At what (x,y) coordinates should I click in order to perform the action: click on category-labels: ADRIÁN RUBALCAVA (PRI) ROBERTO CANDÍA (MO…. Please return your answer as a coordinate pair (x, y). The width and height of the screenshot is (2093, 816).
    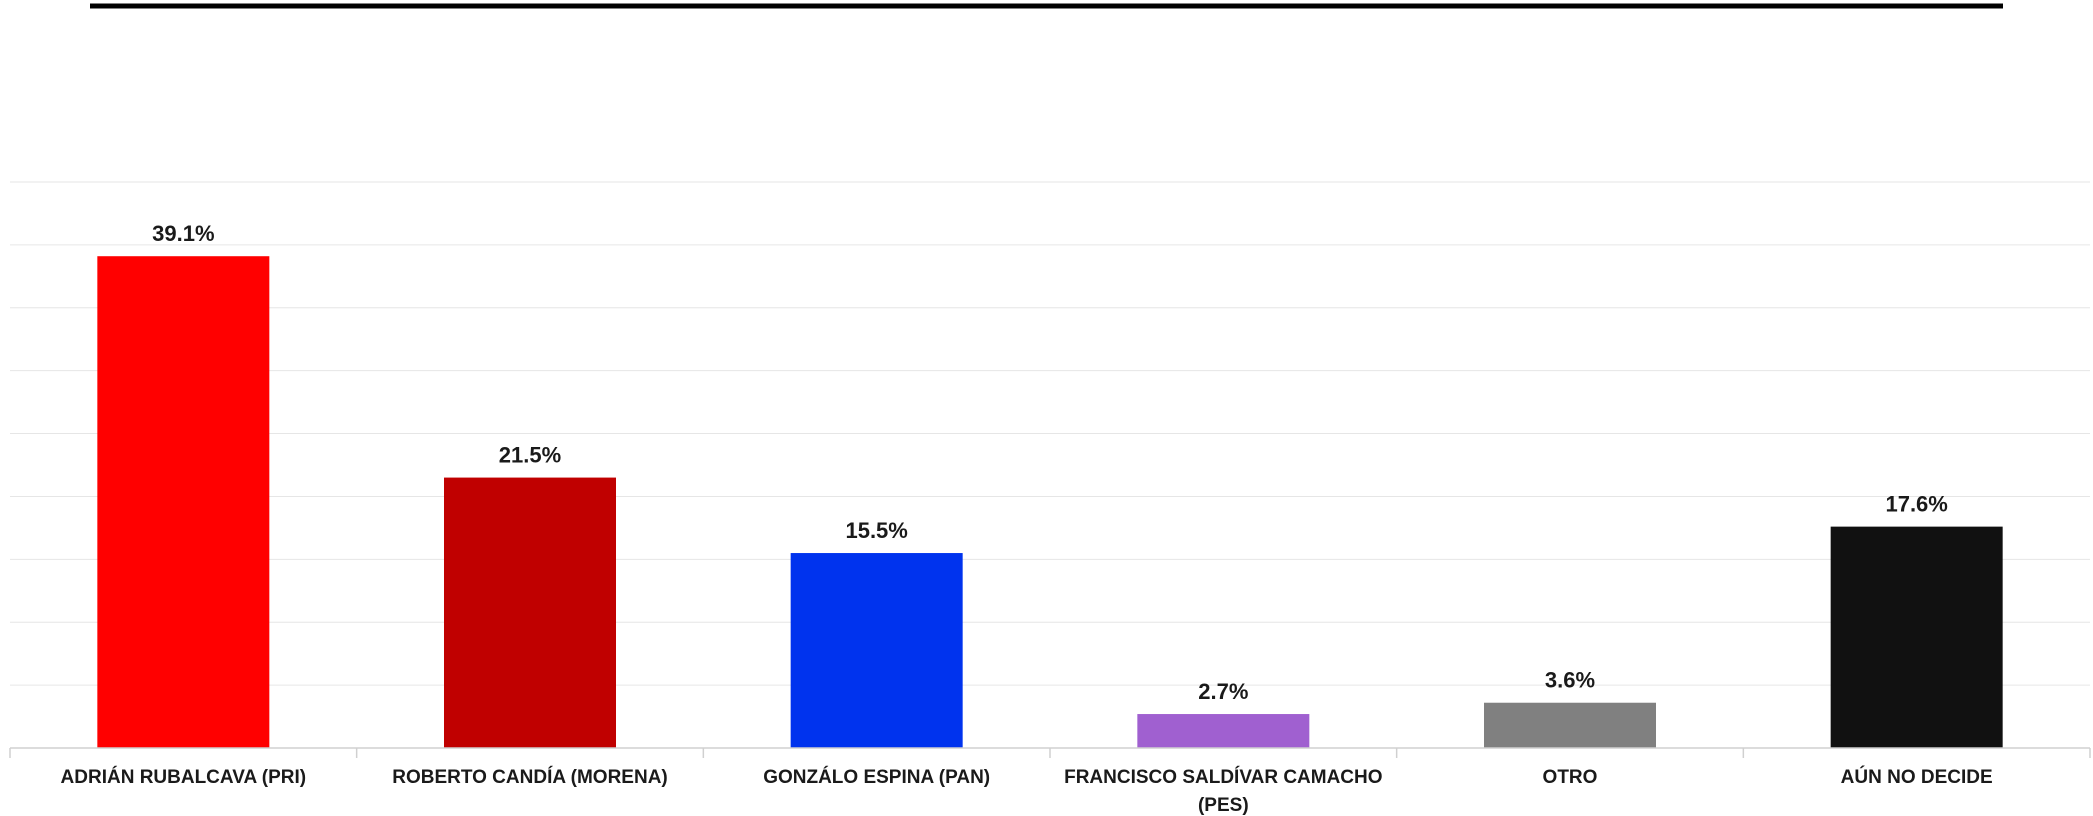
    Looking at the image, I should click on (1027, 791).